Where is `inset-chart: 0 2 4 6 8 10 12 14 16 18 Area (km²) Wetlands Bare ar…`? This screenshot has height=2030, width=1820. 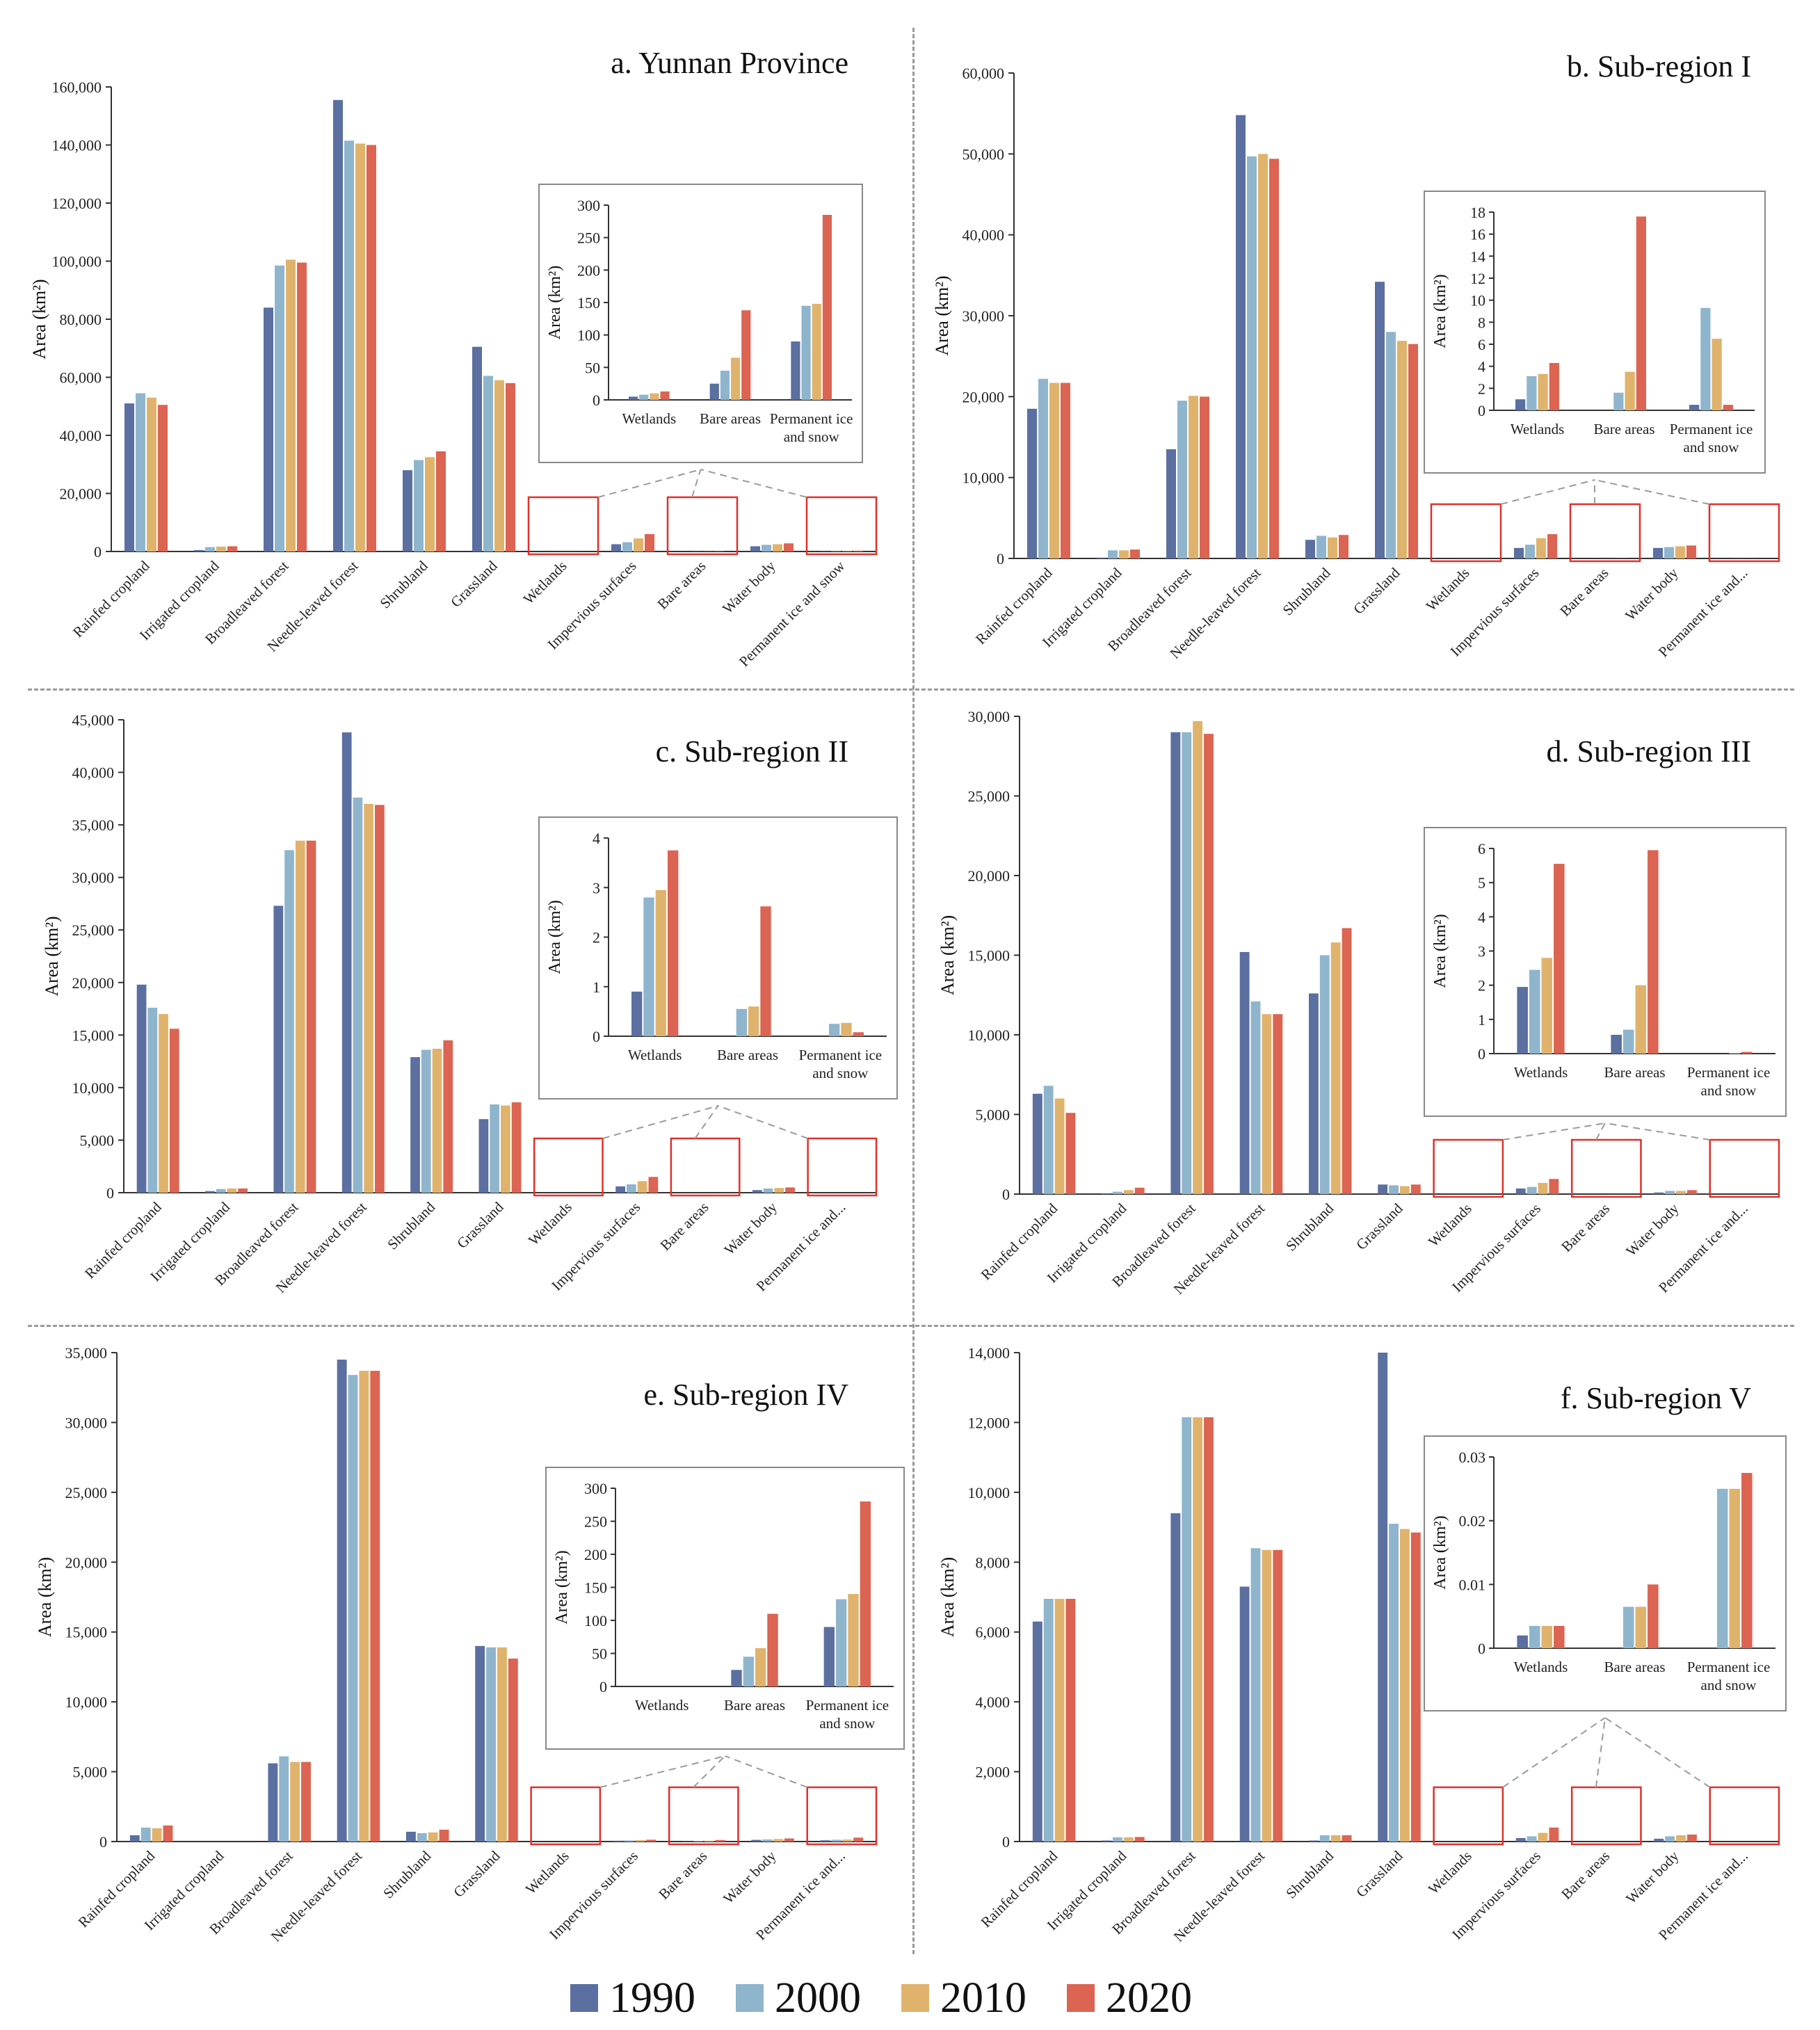
inset-chart: 0 2 4 6 8 10 12 14 16 18 Area (km²) Wetlands Bare ar… is located at coordinates (1595, 332).